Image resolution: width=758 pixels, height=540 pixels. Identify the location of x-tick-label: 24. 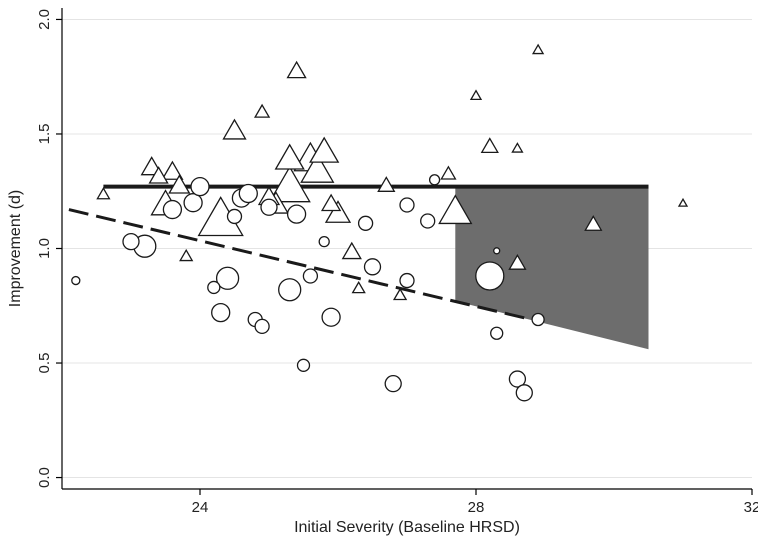
(200, 507).